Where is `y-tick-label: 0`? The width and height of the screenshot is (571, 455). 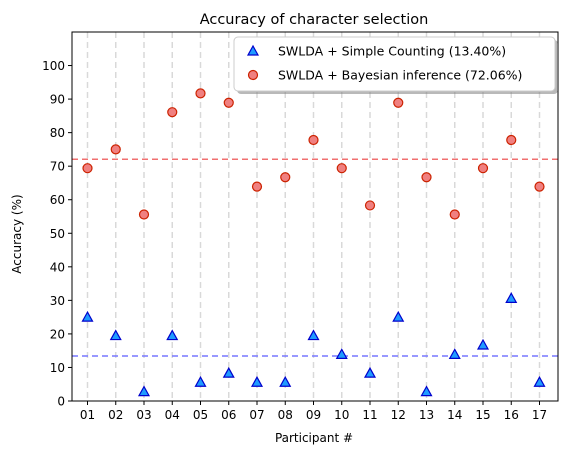 y-tick-label: 0 is located at coordinates (61, 402).